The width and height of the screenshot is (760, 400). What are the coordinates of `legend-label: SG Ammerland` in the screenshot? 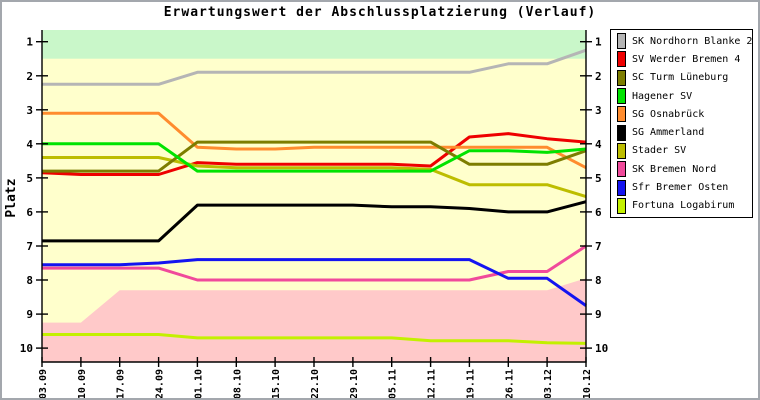 It's located at (668, 133).